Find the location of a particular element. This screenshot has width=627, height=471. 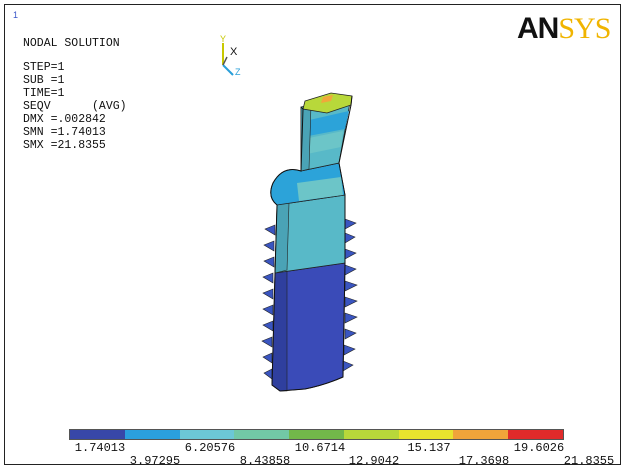

window-number: 1 is located at coordinates (16, 15).